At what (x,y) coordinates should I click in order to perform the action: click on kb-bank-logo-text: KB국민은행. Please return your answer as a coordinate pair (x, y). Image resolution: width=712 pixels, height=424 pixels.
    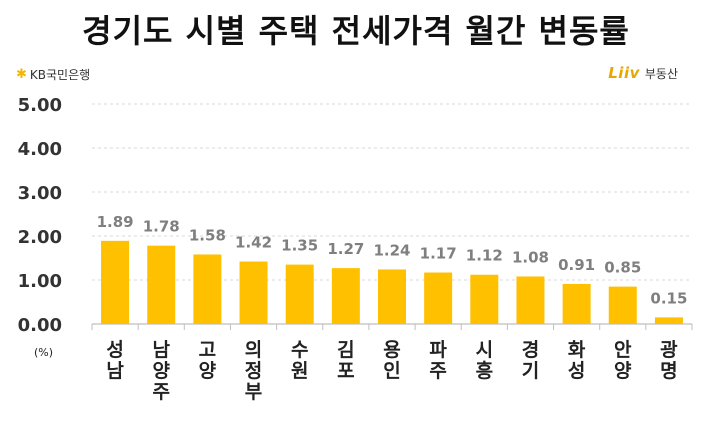
    Looking at the image, I should click on (60, 75).